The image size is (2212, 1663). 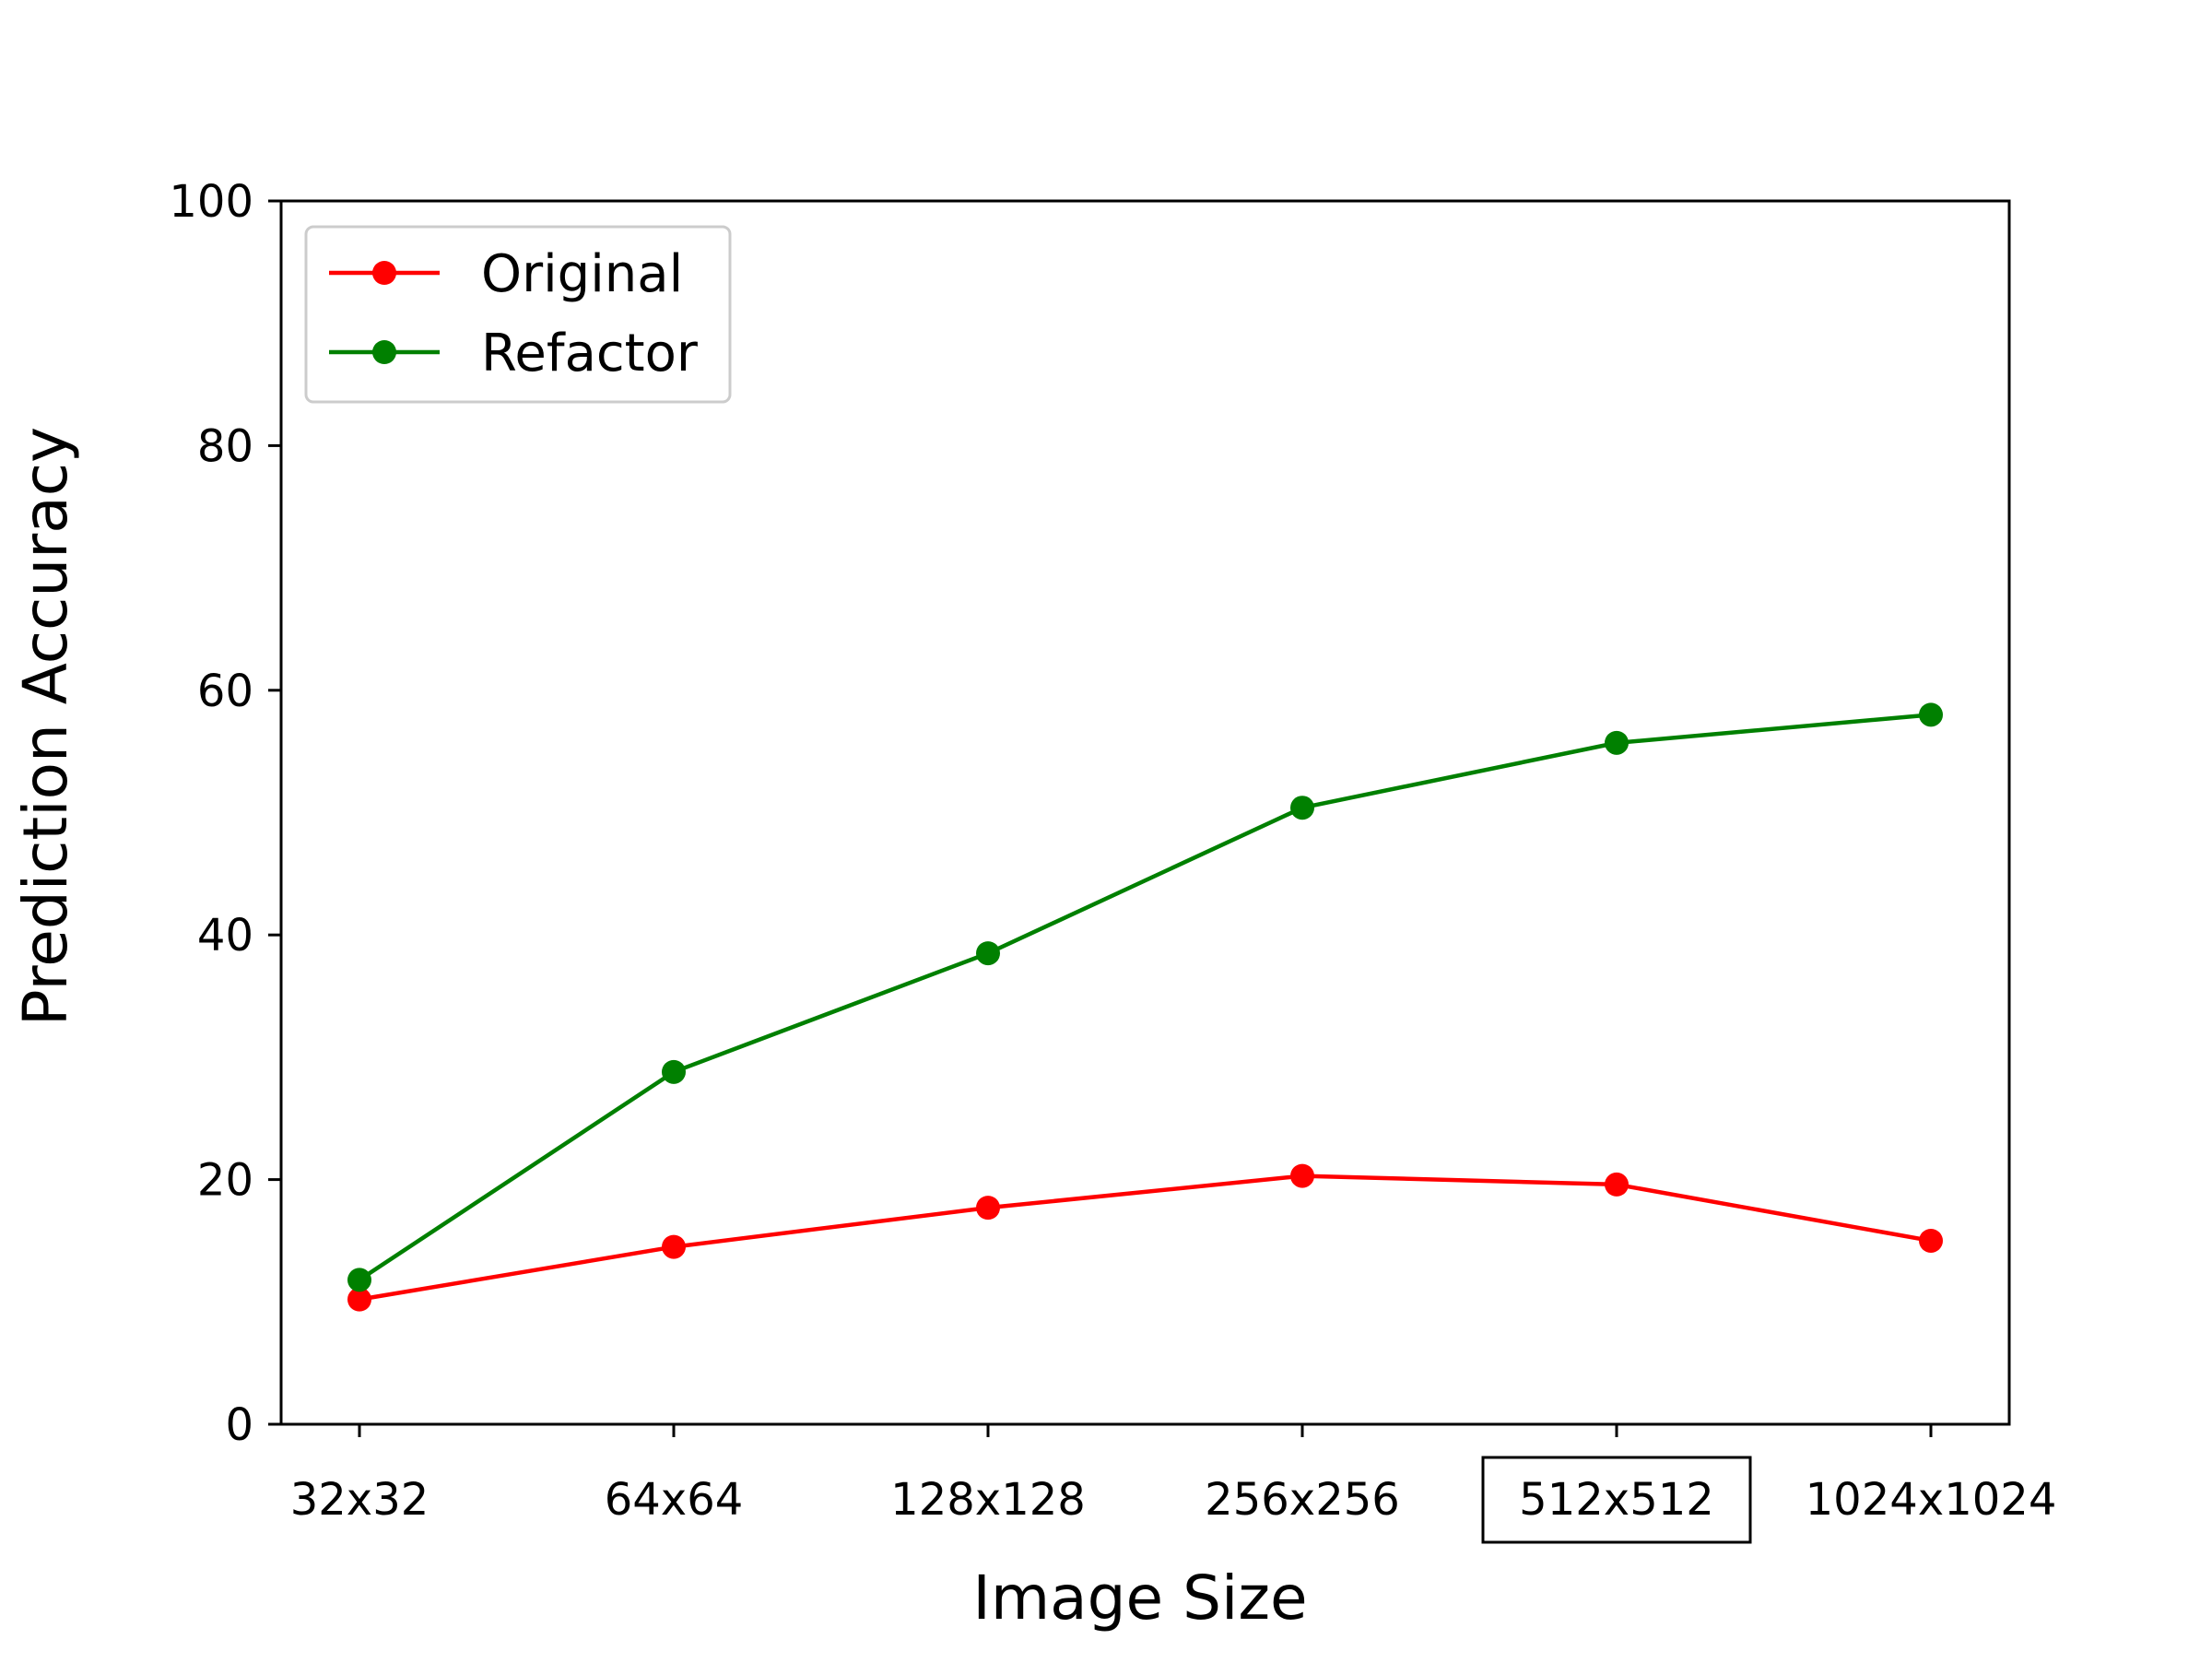 I want to click on legend-marker-refactor, so click(x=384, y=352).